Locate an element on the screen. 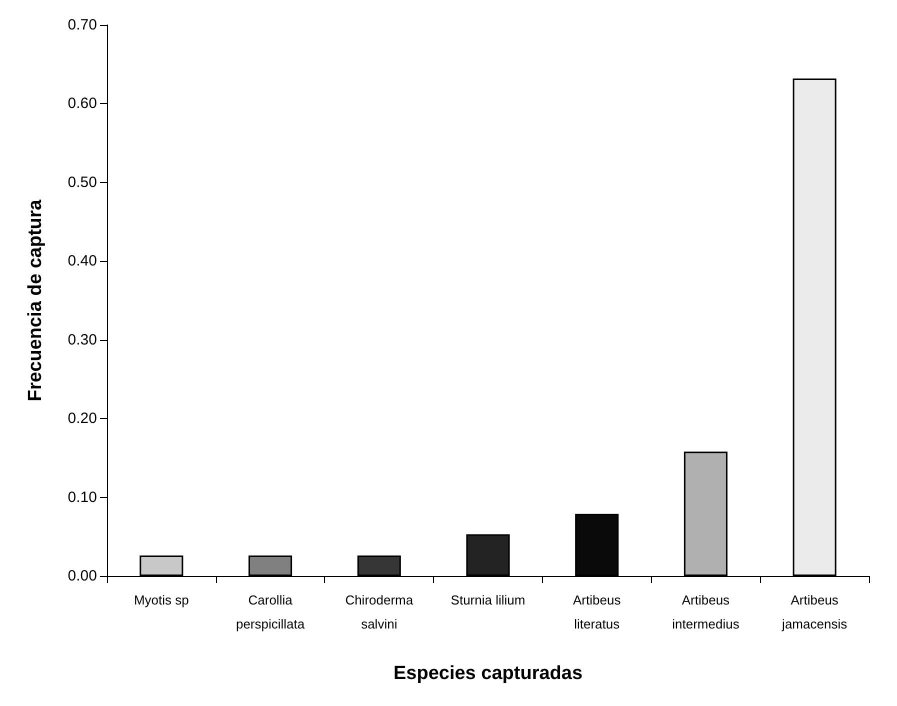 The image size is (897, 706). x-tick-label: Myotis sp is located at coordinates (161, 600).